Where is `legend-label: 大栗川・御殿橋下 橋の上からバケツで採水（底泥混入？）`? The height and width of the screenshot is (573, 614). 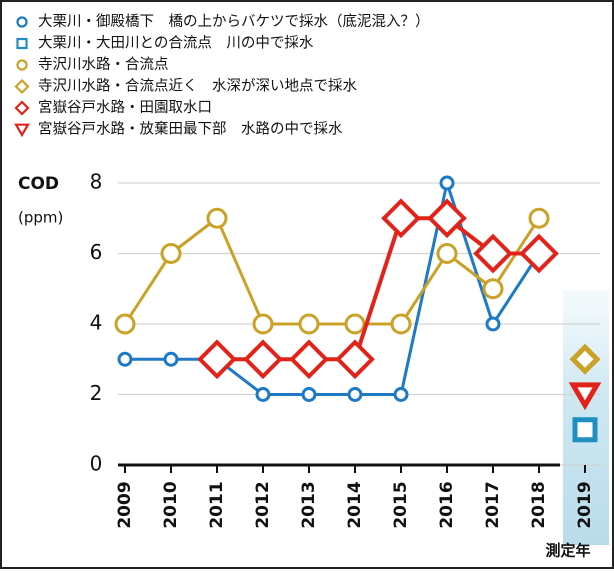 legend-label: 大栗川・御殿橋下 橋の上からバケツで採水（底泥混入？） is located at coordinates (234, 21).